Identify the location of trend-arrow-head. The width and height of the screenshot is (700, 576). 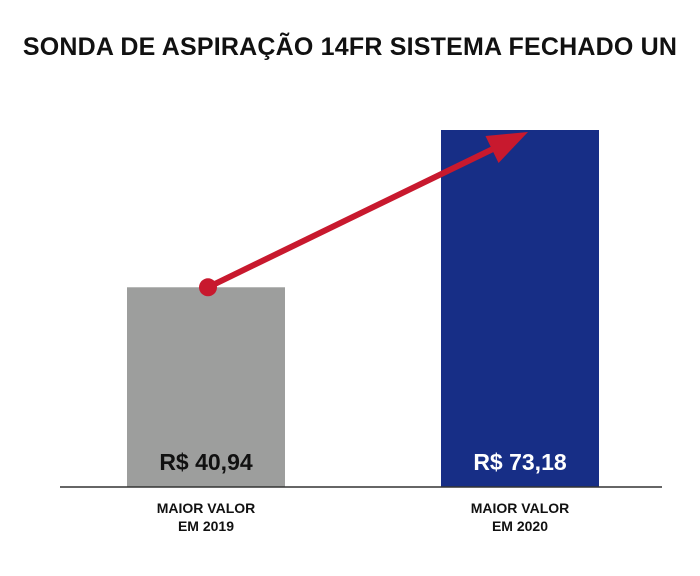
(506, 147).